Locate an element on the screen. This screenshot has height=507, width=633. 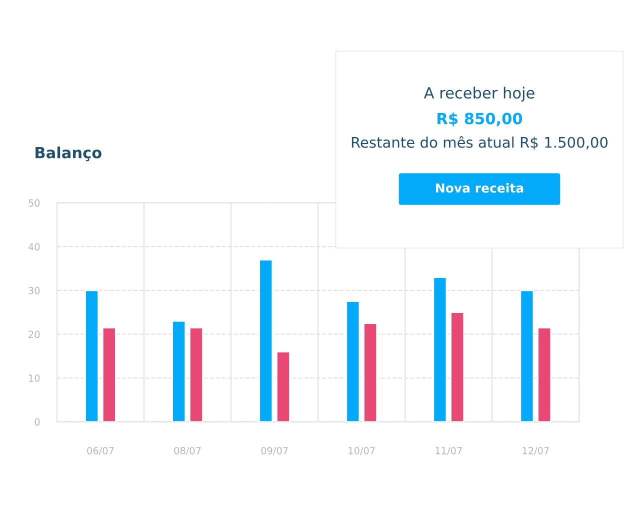
chart-title: Balanço is located at coordinates (69, 154).